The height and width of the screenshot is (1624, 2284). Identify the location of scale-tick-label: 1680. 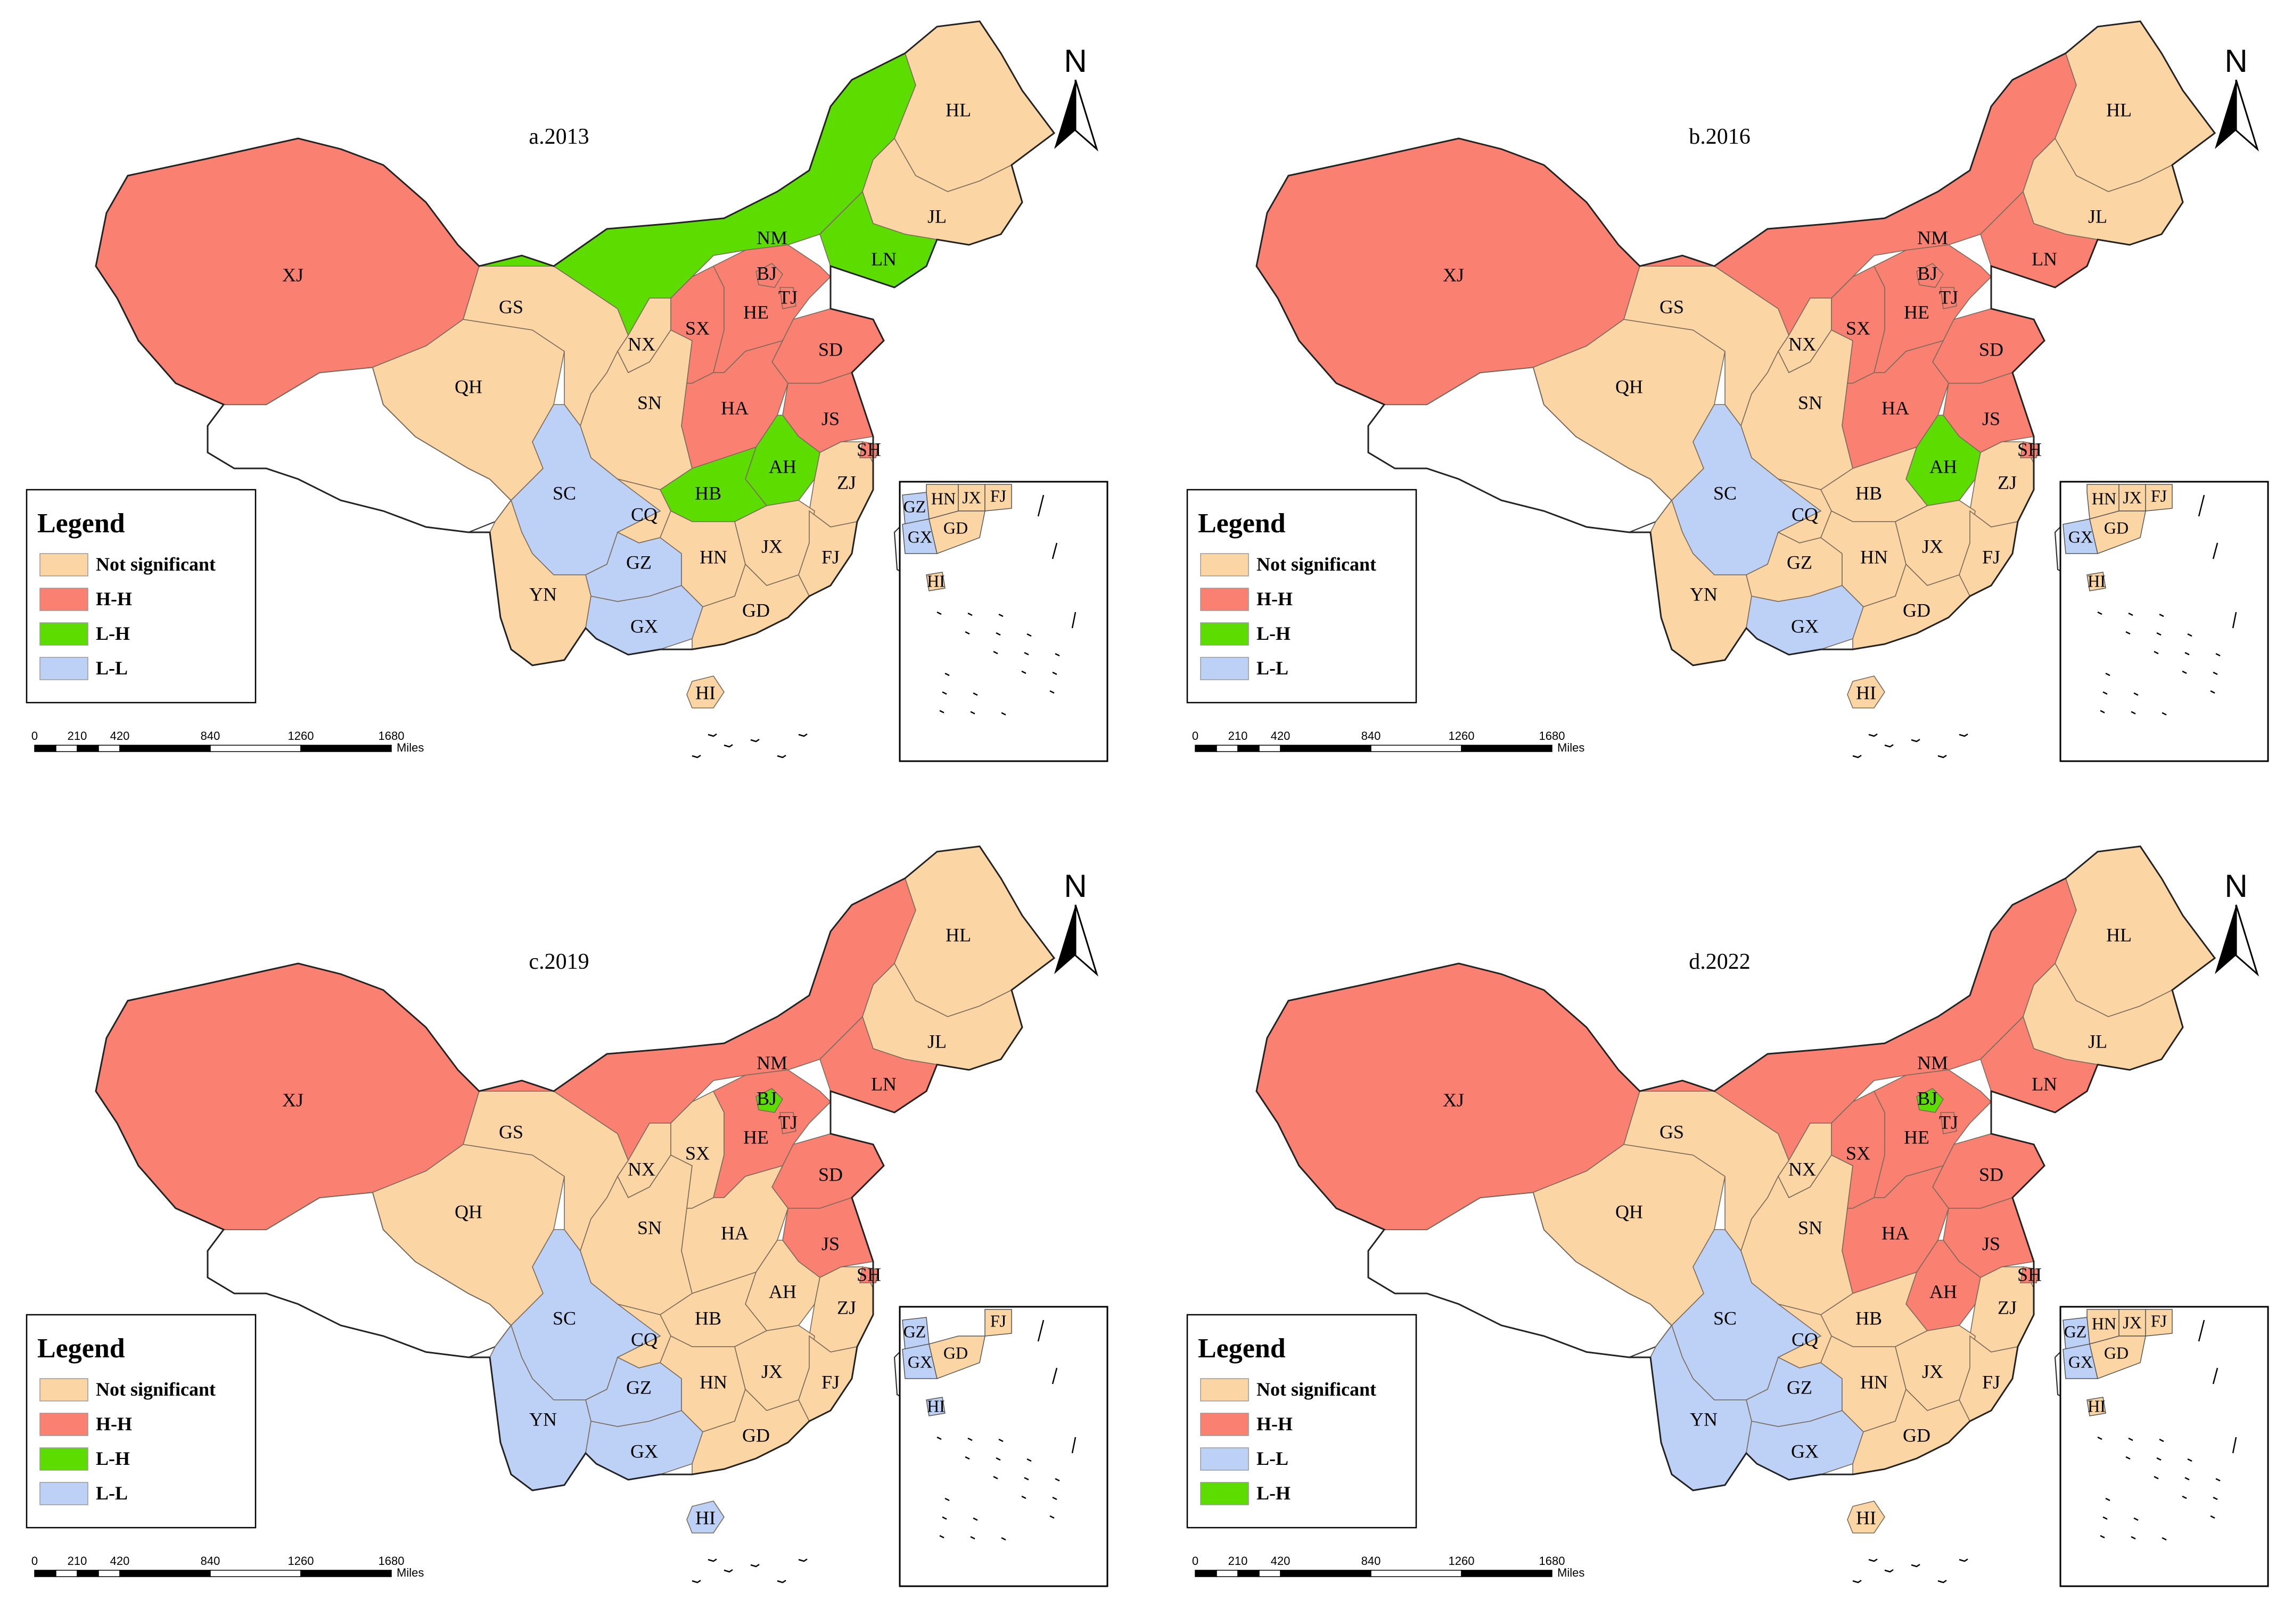
(1552, 736).